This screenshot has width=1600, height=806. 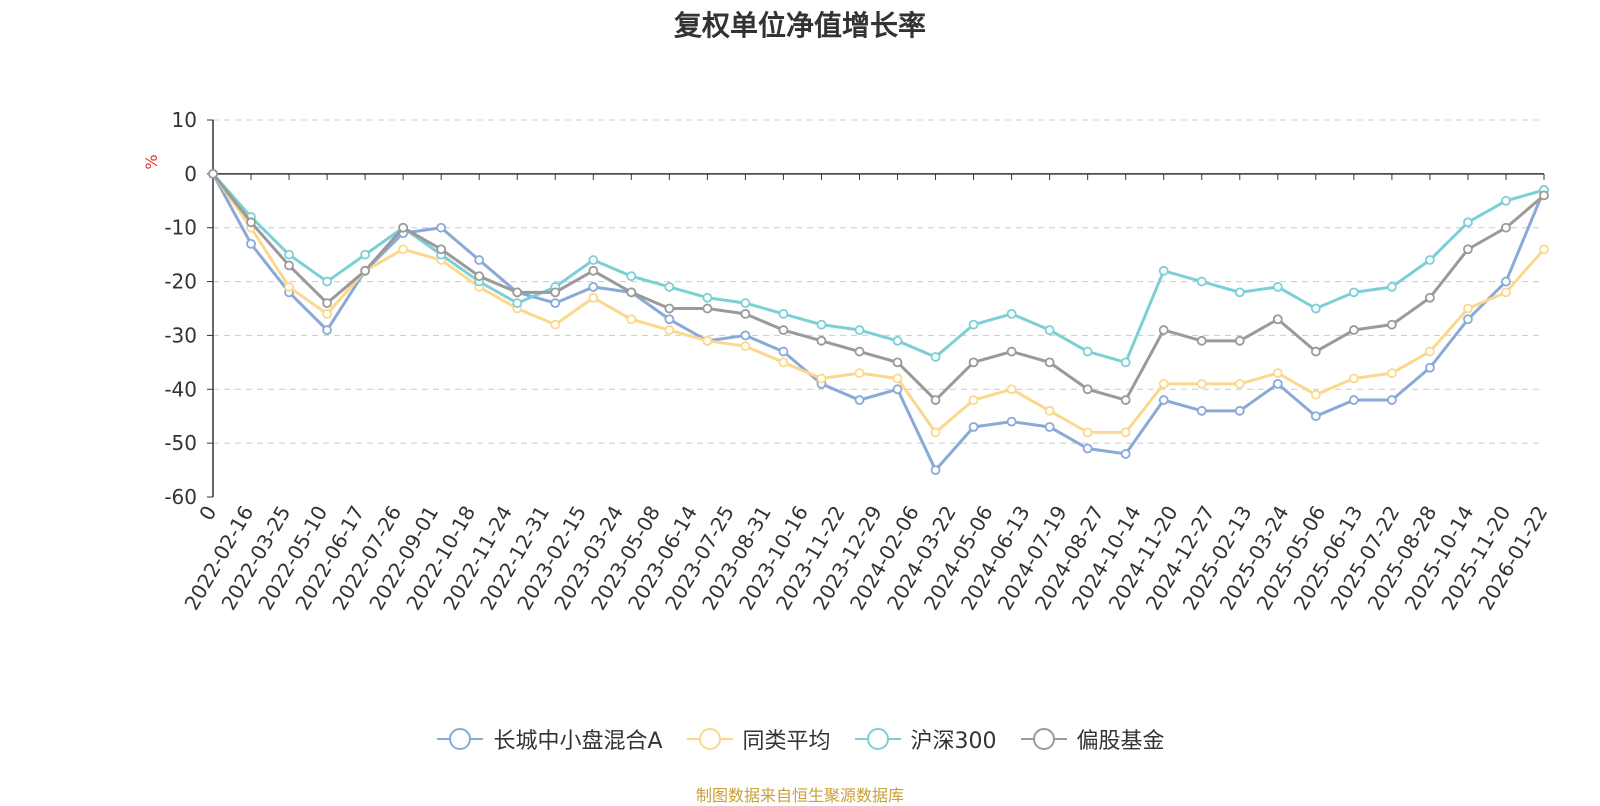 I want to click on legend-item: 同类平均, so click(x=758, y=739).